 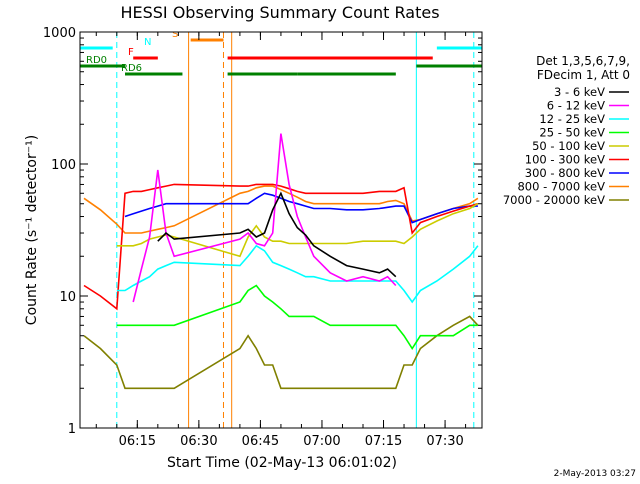 I want to click on legend-label-3: 12 - 25 keV, so click(x=572, y=119).